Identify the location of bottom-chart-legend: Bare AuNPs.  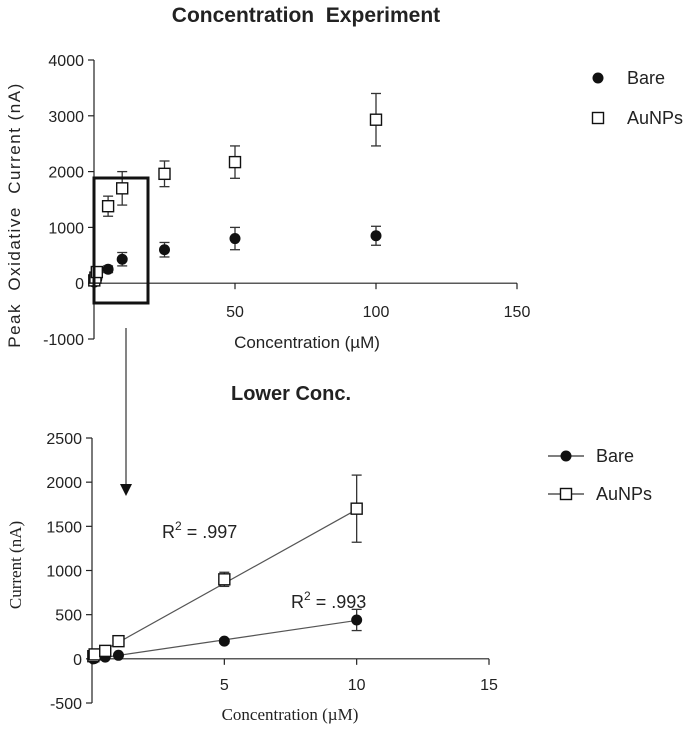
(600, 475).